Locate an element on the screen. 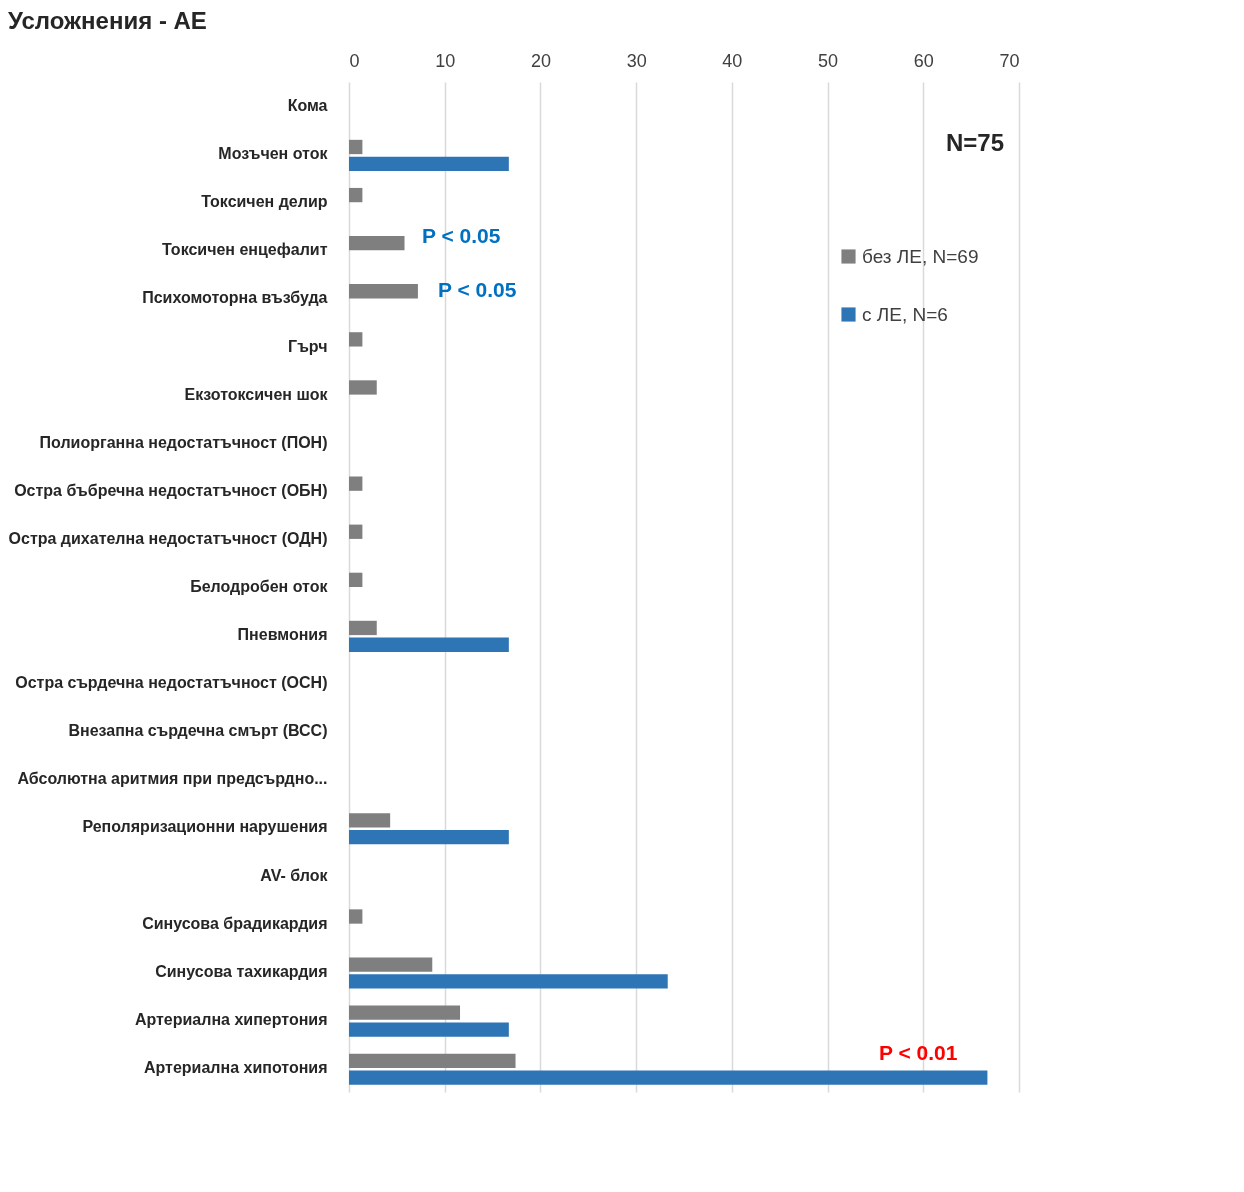  y-tick-label: Артериална хипотония is located at coordinates (235, 1067).